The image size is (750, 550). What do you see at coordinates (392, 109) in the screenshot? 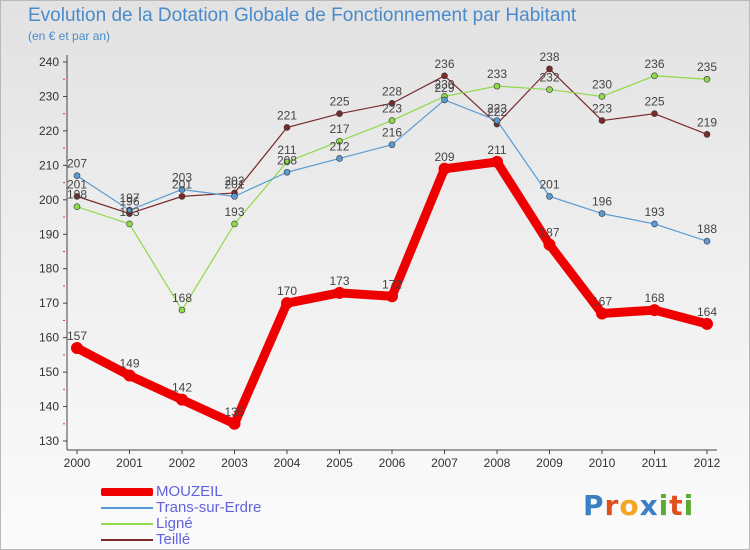
I see `data-label: 223` at bounding box center [392, 109].